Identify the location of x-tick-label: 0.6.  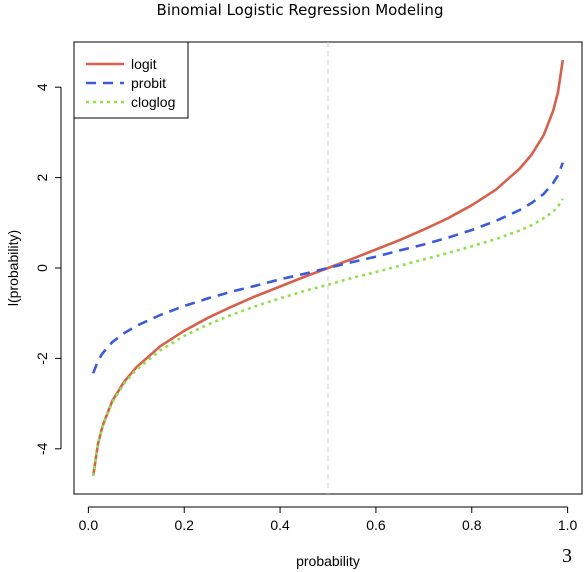
(376, 525).